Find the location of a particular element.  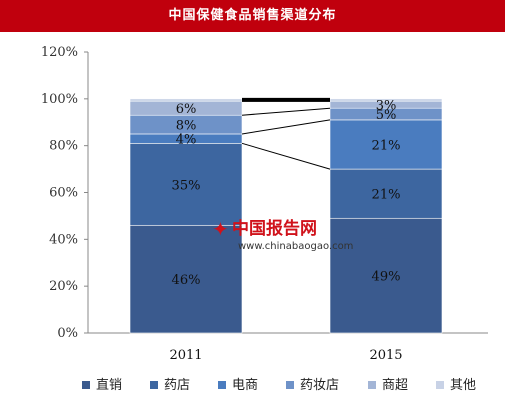

data-label: 4% is located at coordinates (186, 140).